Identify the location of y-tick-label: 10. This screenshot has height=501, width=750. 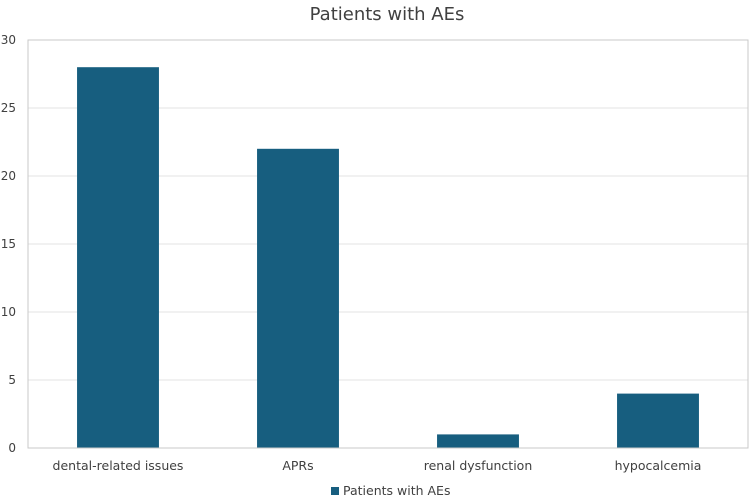
(8, 312).